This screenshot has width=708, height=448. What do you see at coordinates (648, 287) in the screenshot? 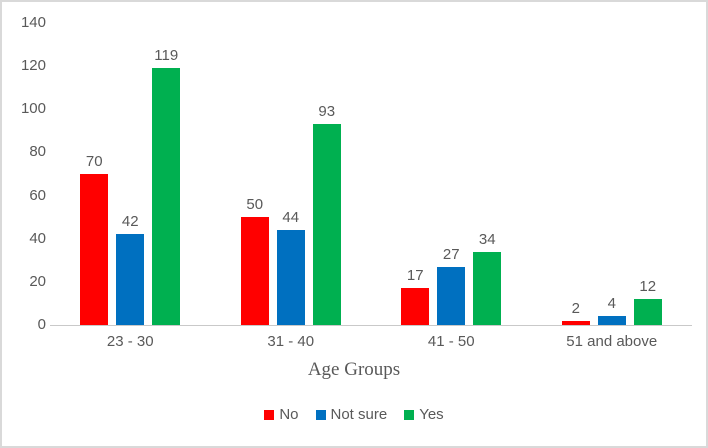
I see `bar-value-label: 12` at bounding box center [648, 287].